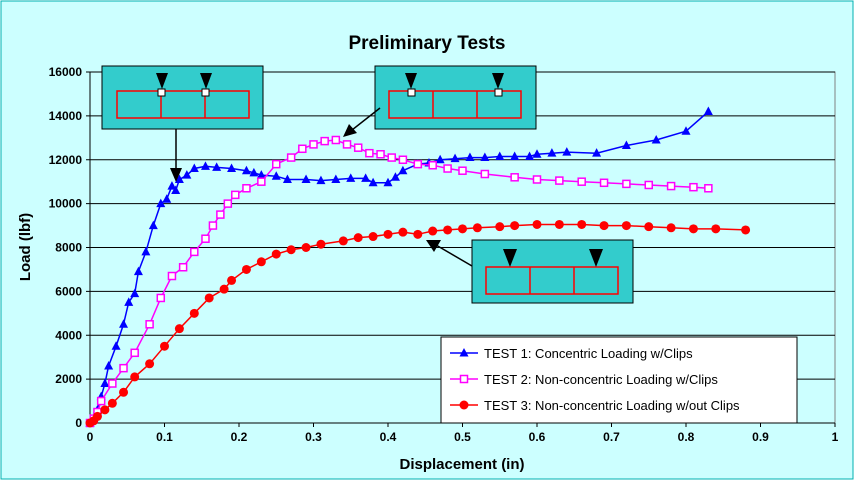 This screenshot has height=480, width=854. Describe the element at coordinates (462, 437) in the screenshot. I see `x-tick-label: 0.5` at that location.